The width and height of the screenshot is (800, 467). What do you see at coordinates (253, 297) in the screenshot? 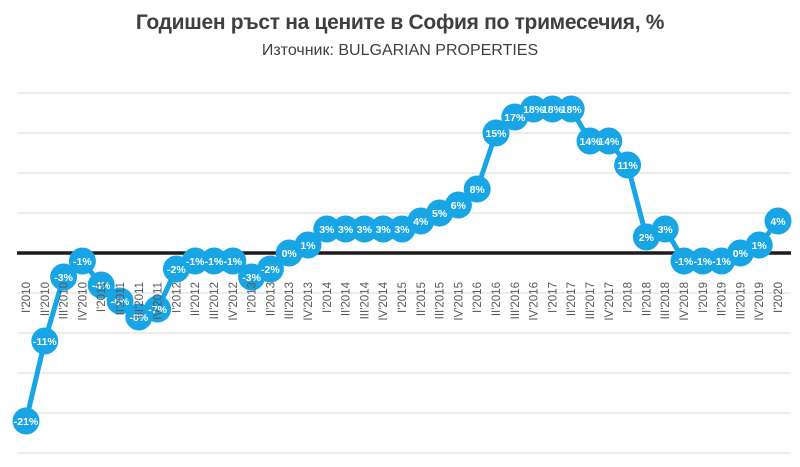
I see `x-axis-label: I'2013` at bounding box center [253, 297].